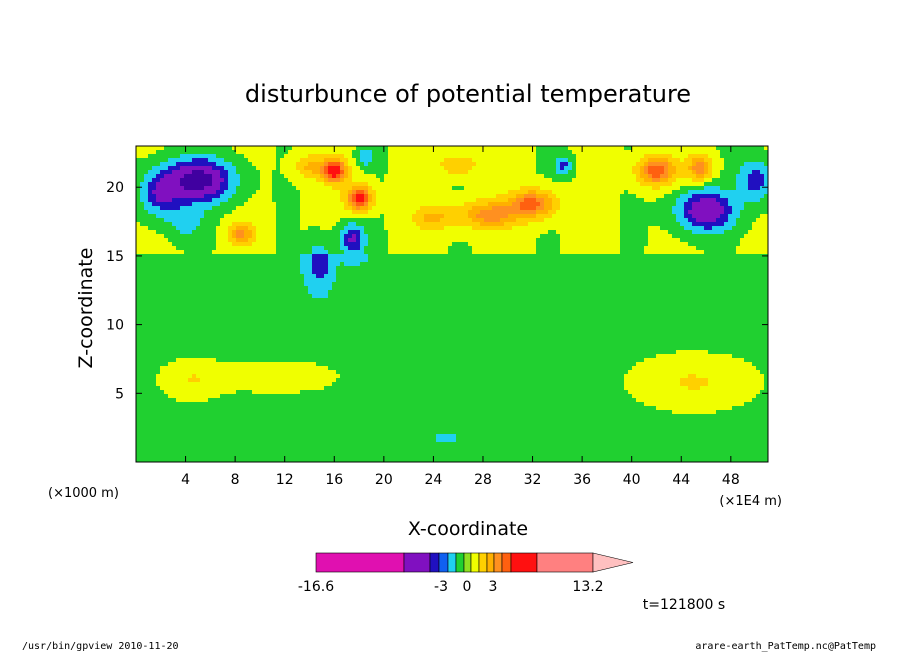 The height and width of the screenshot is (654, 904). What do you see at coordinates (334, 480) in the screenshot?
I see `x-tick-label: 16` at bounding box center [334, 480].